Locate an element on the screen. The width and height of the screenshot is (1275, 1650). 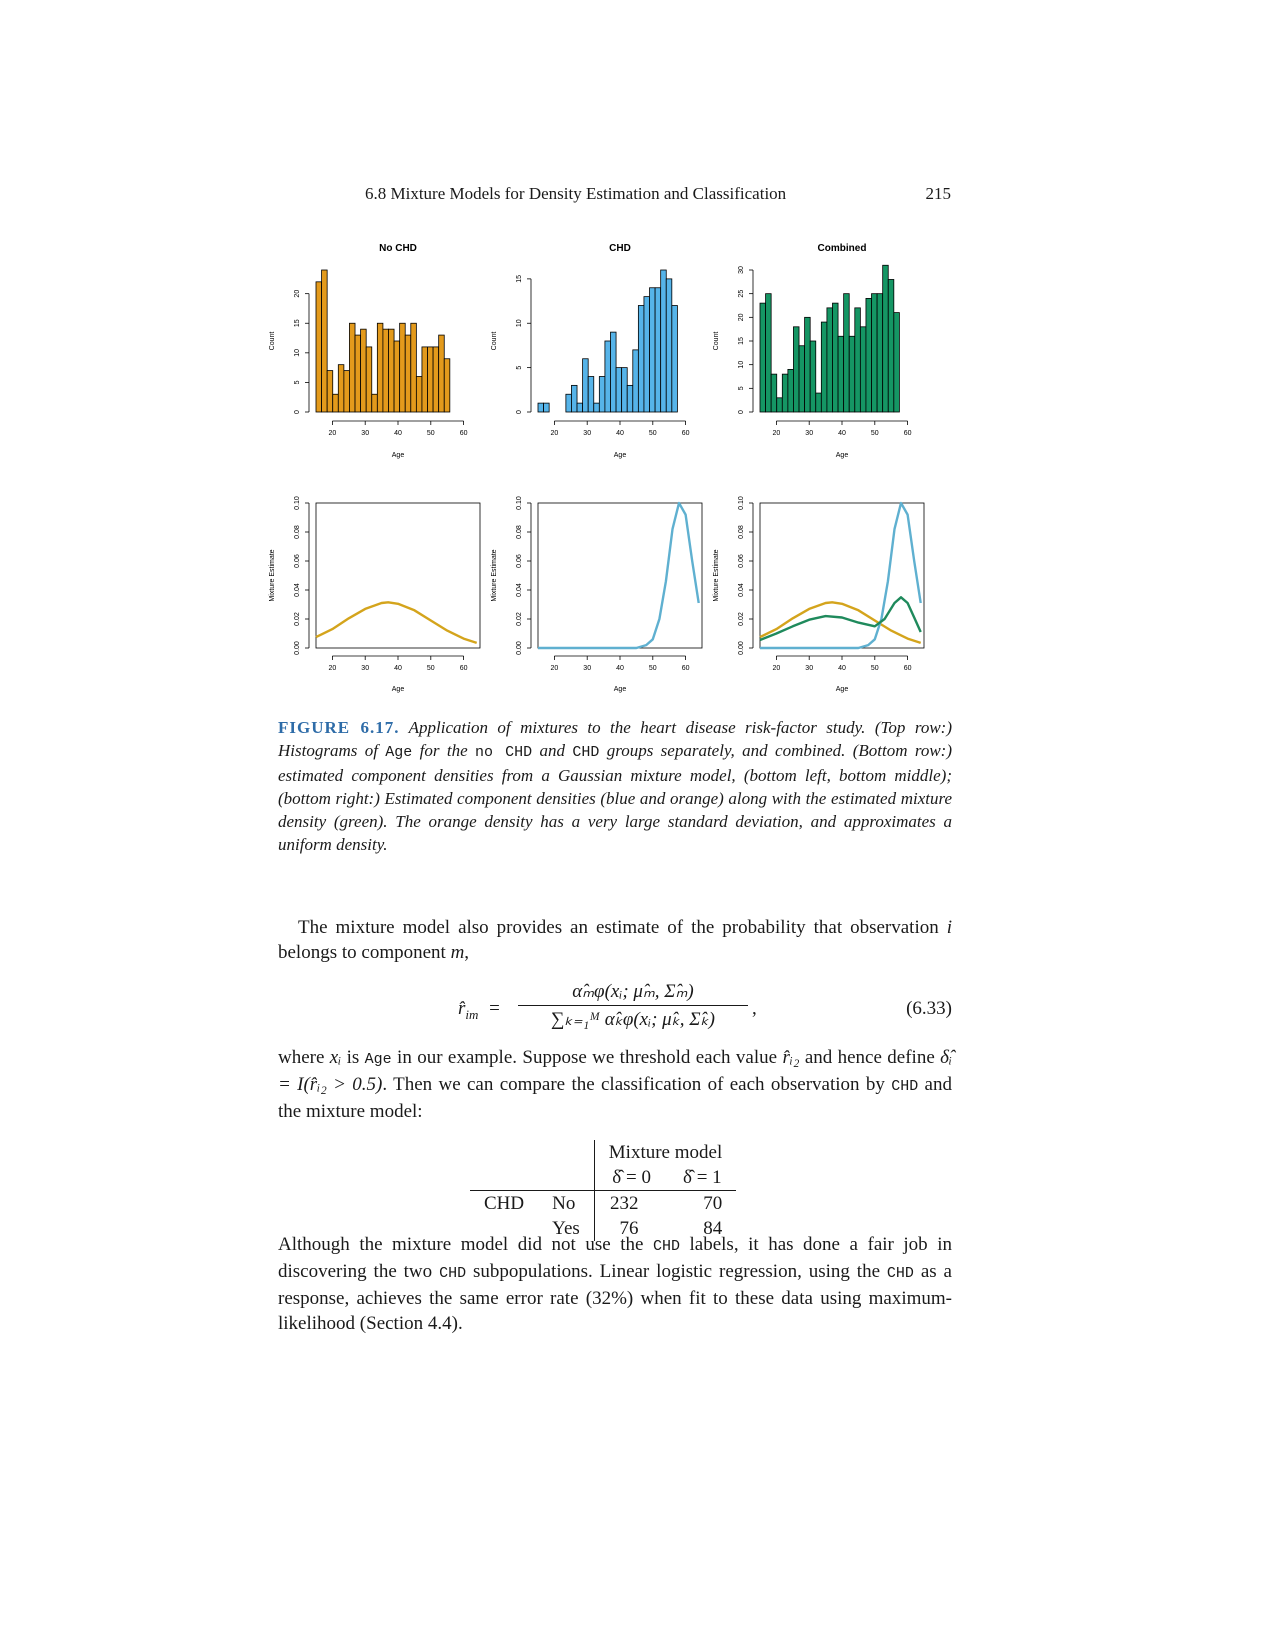
y-tick-label: 20 is located at coordinates (741, 317).